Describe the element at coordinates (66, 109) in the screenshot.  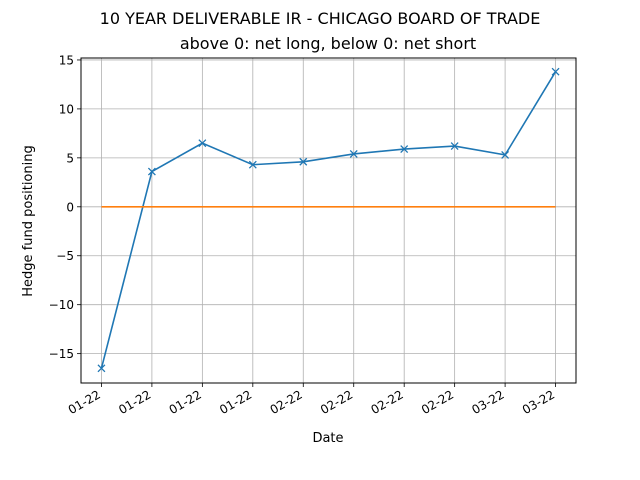
I see `y-tick-label: 10` at that location.